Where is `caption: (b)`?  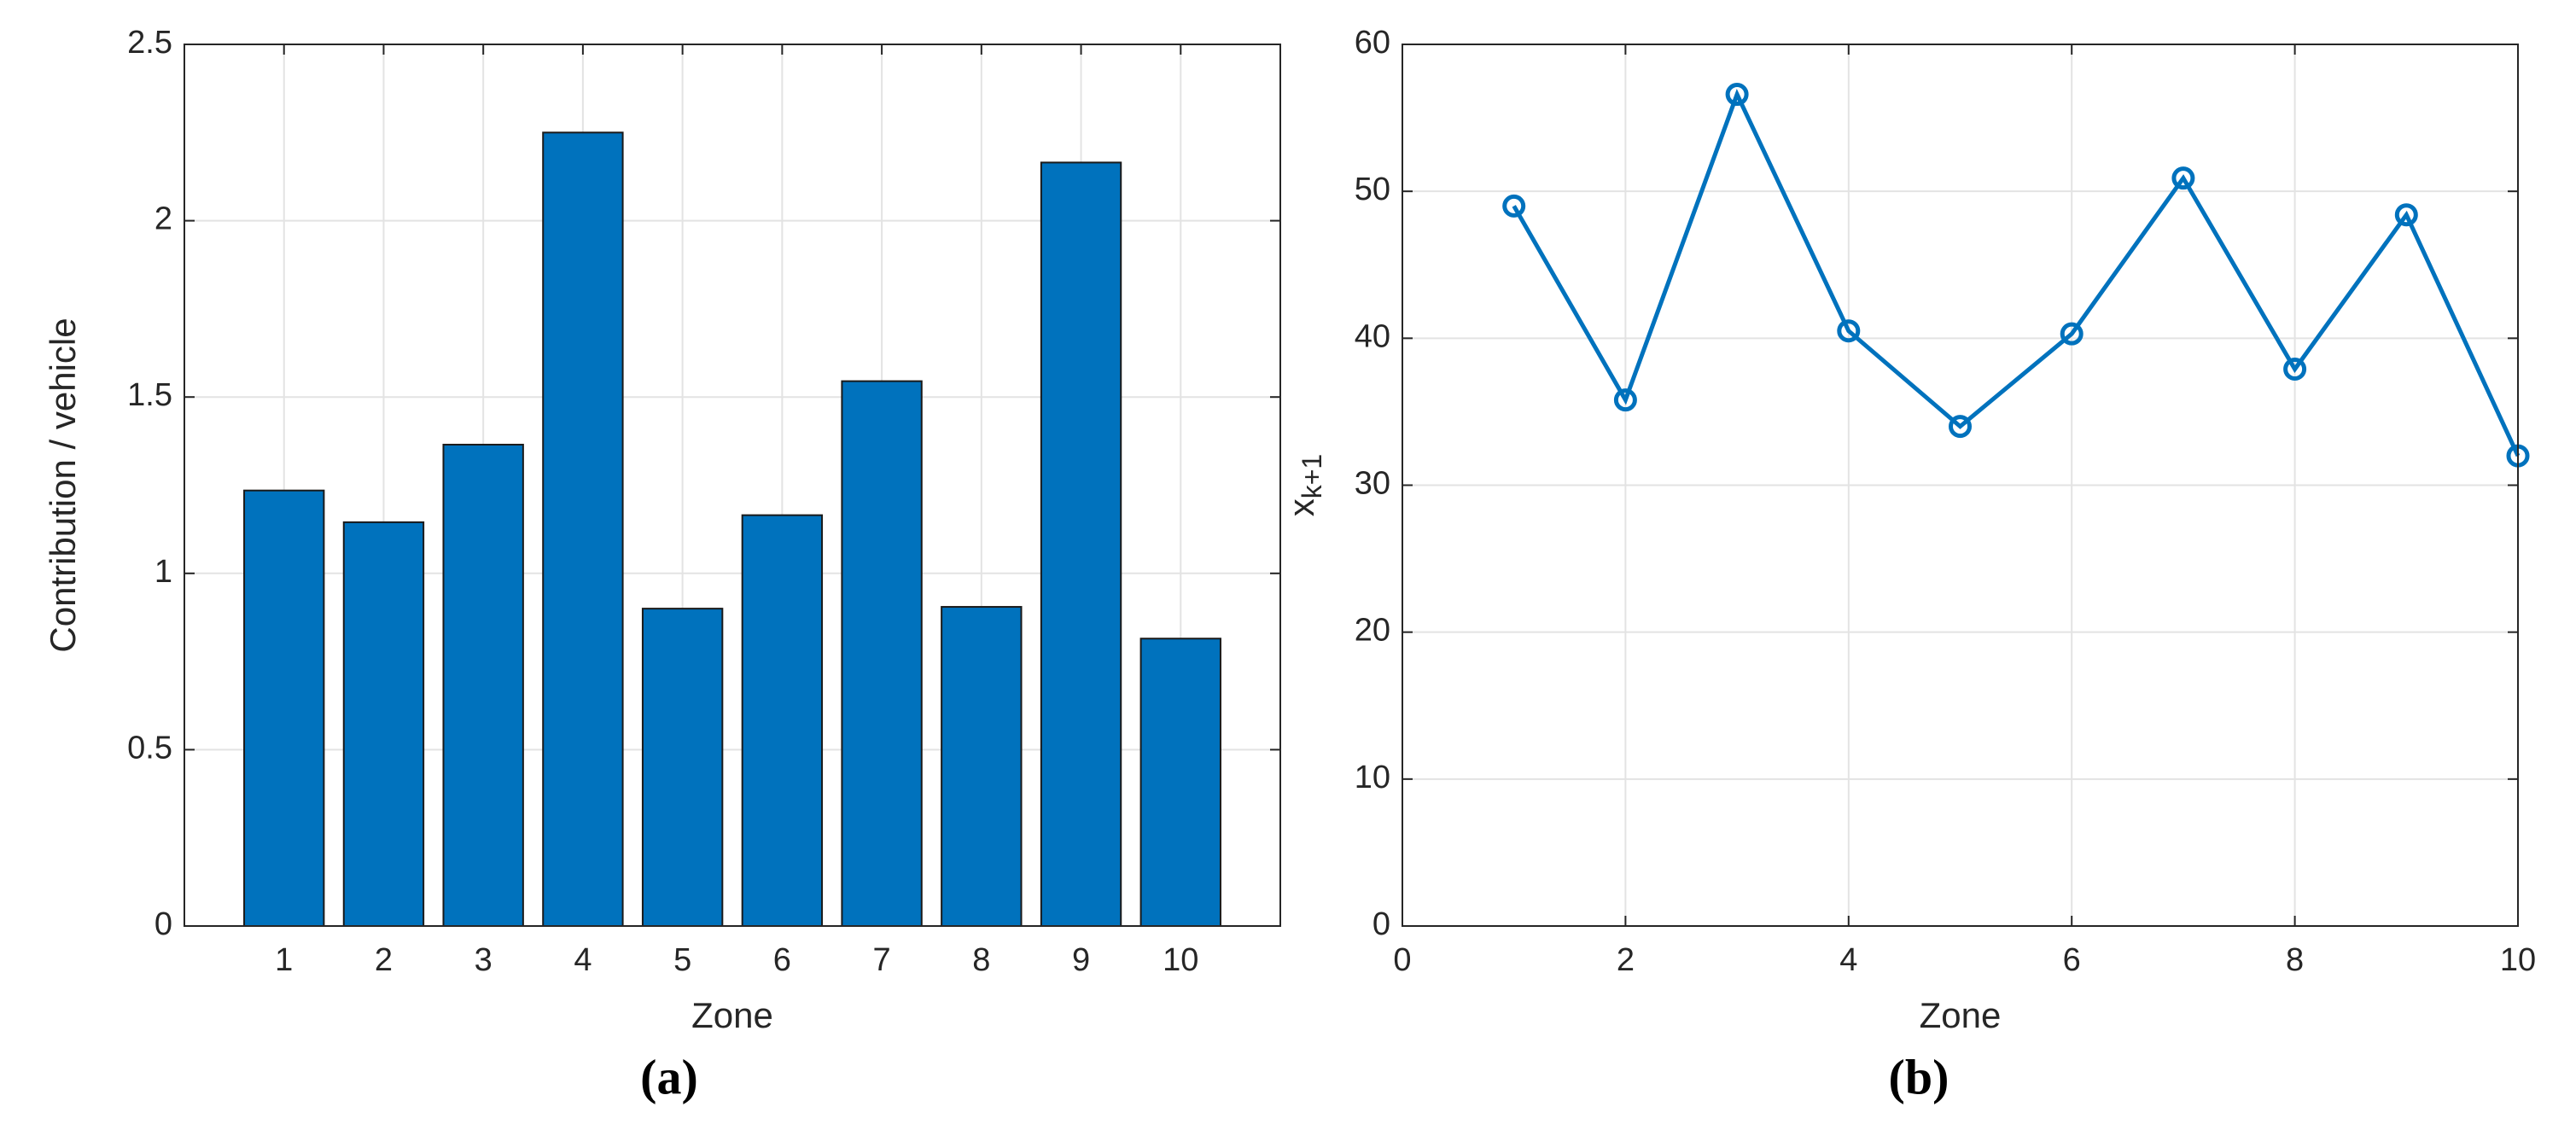 caption: (b) is located at coordinates (1919, 1076).